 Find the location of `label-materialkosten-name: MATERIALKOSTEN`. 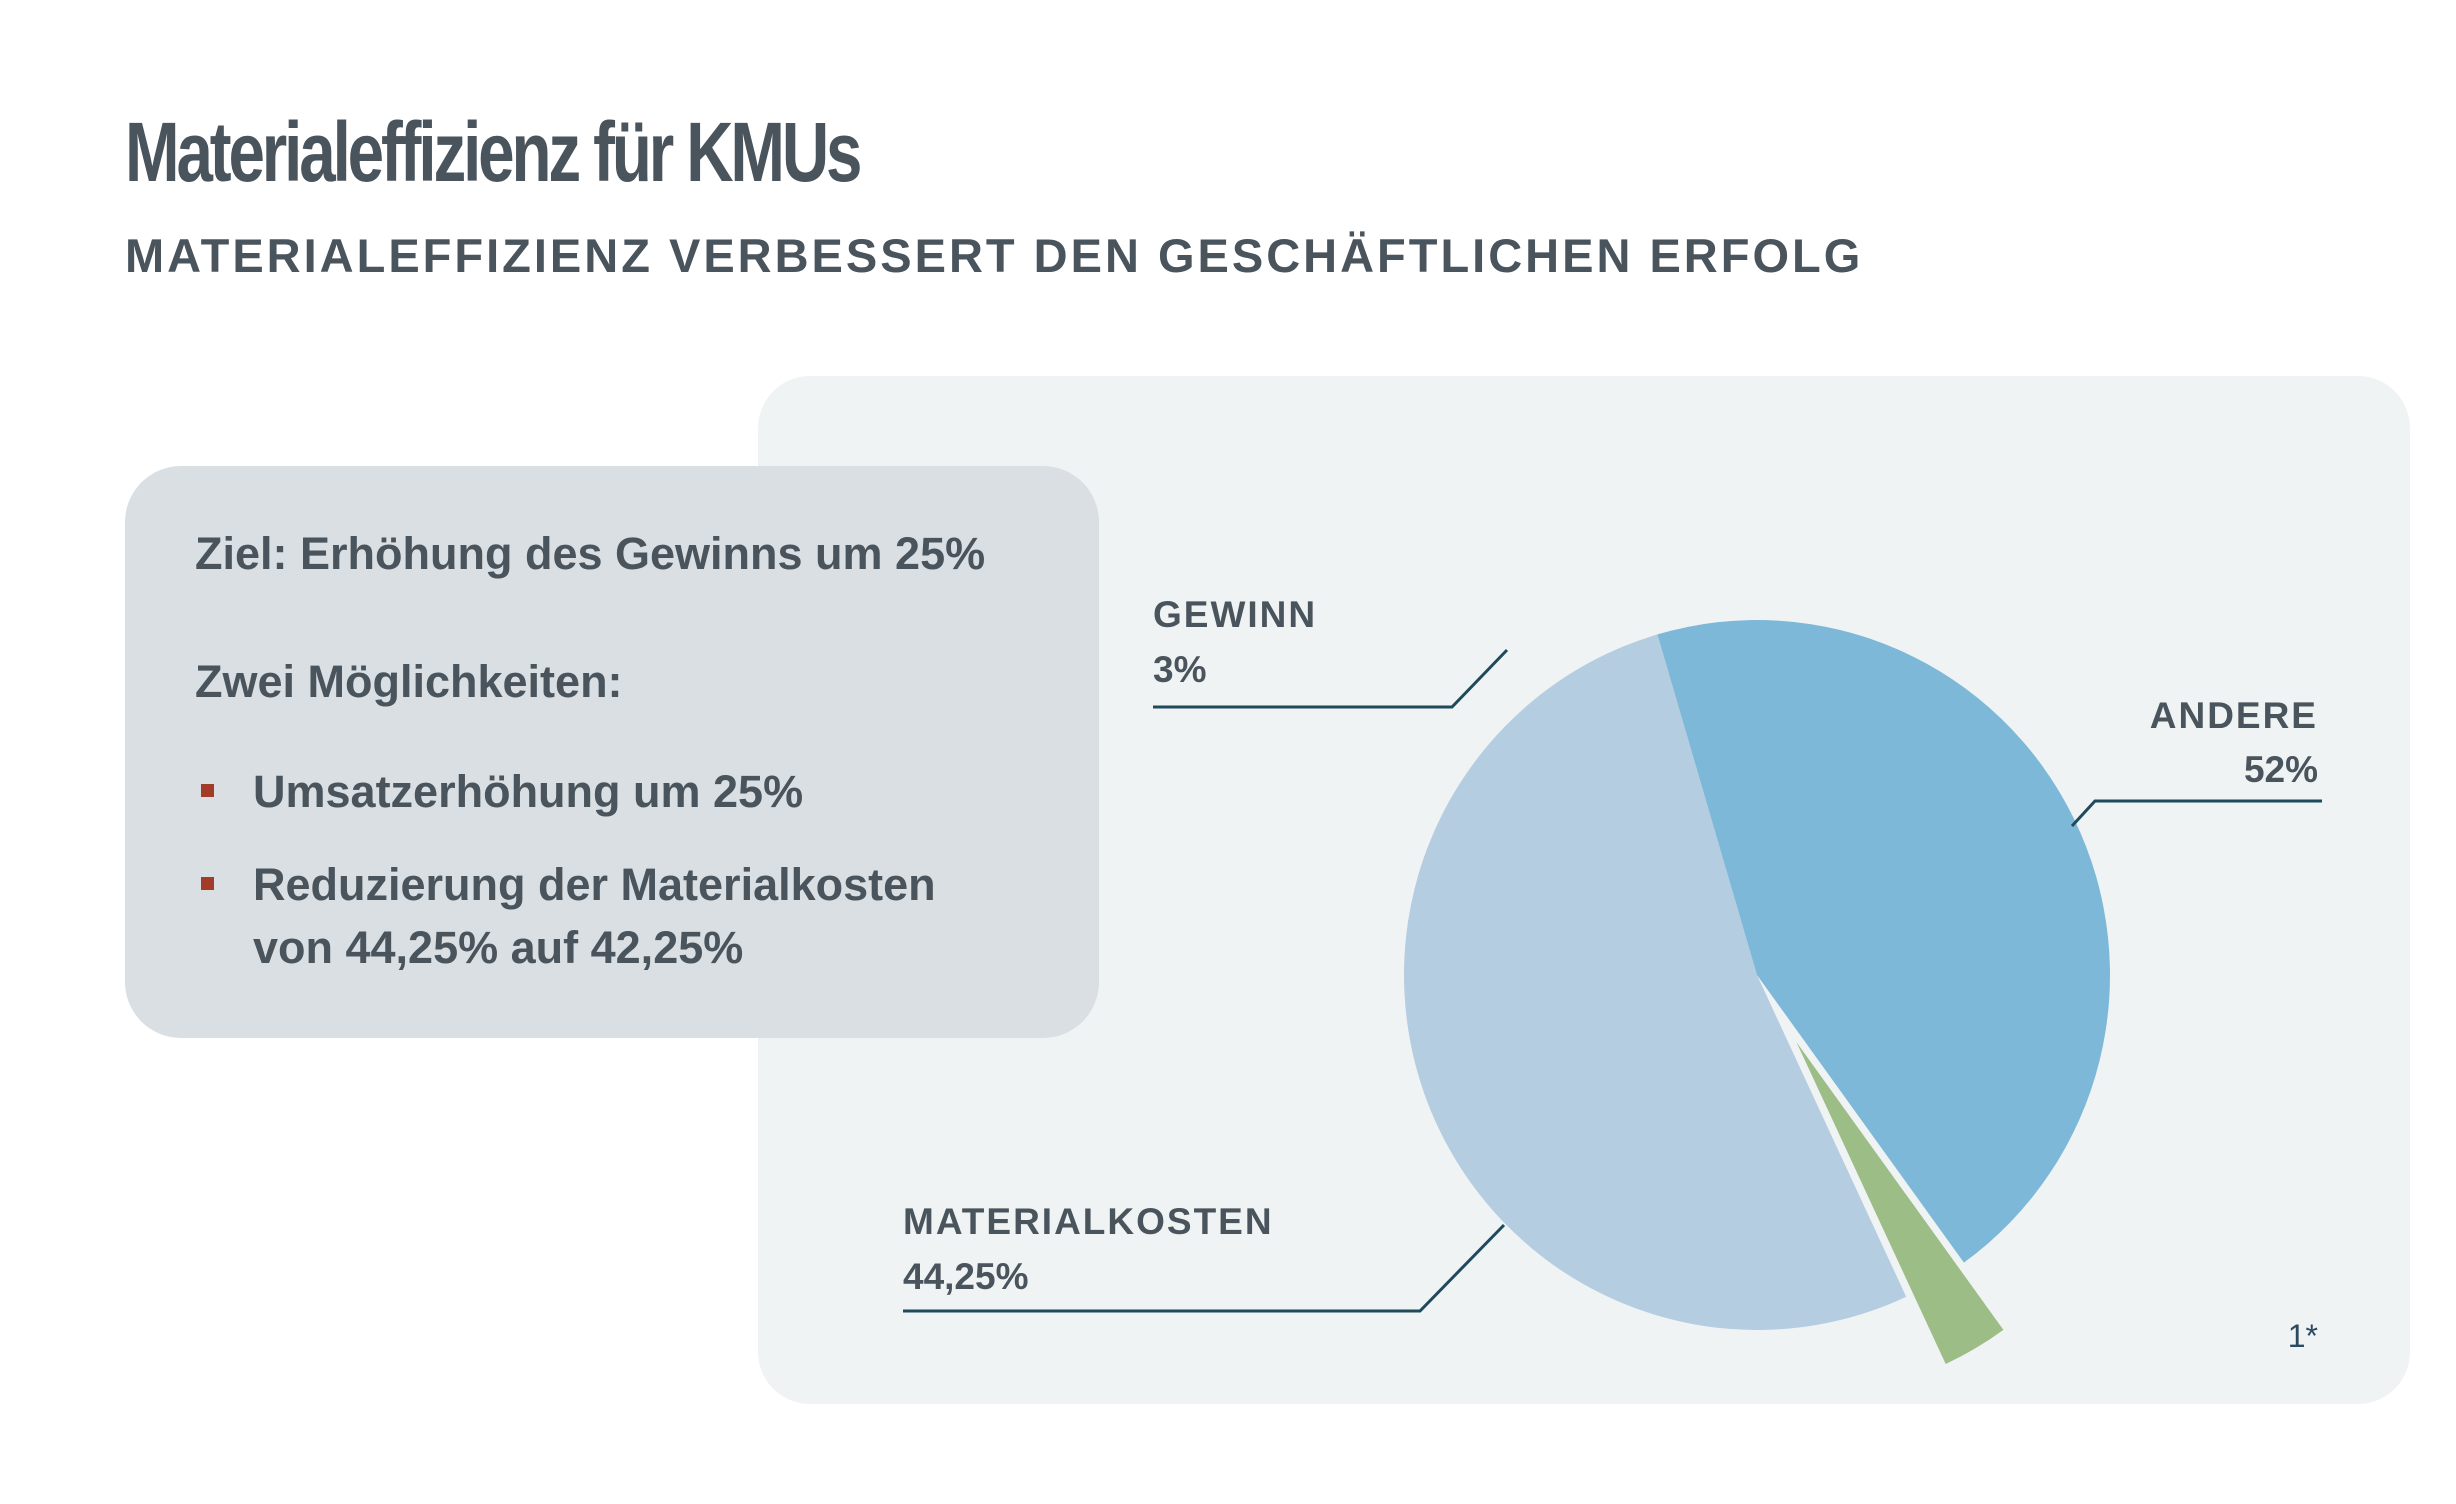

label-materialkosten-name: MATERIALKOSTEN is located at coordinates (1088, 1221).